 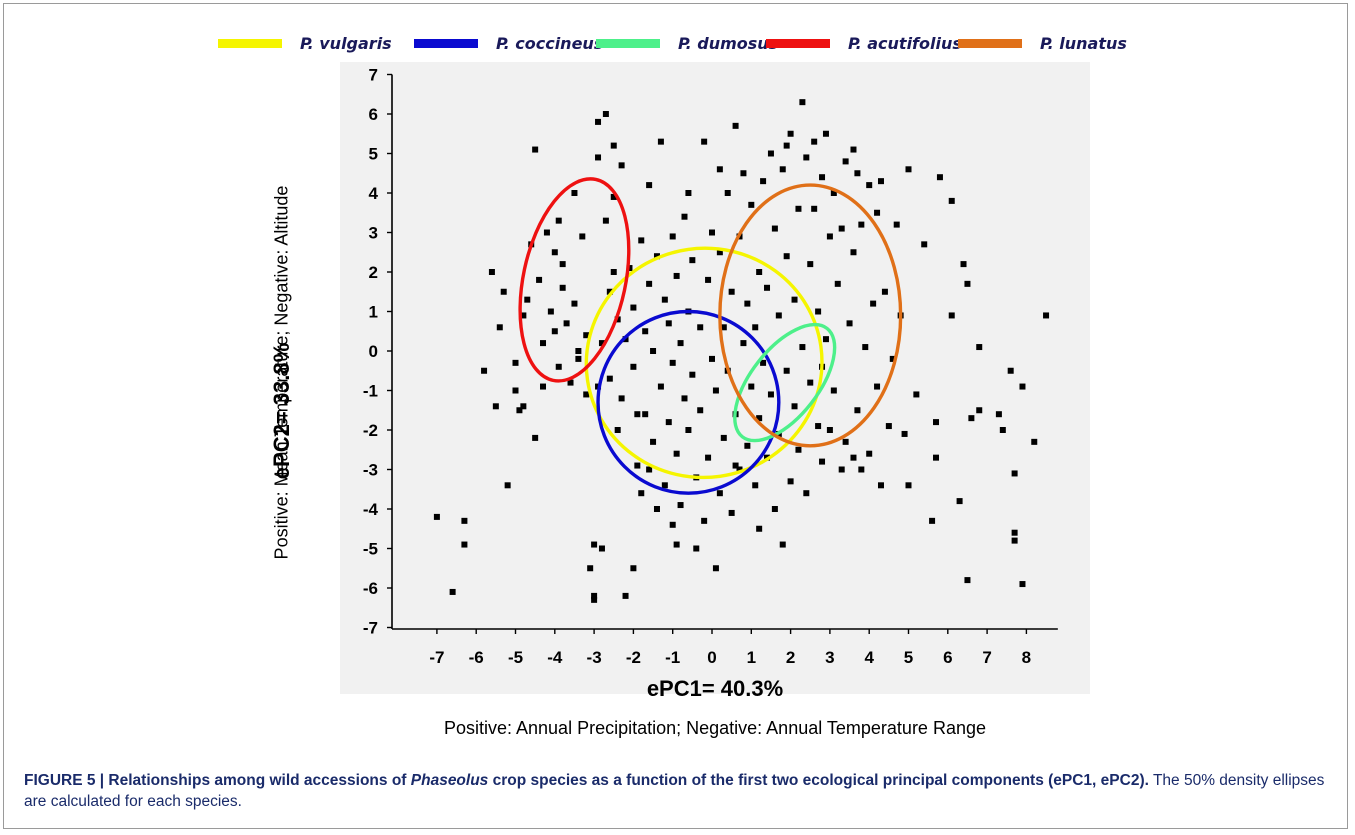 I want to click on legend-swatch-vulgaris, so click(x=250, y=43).